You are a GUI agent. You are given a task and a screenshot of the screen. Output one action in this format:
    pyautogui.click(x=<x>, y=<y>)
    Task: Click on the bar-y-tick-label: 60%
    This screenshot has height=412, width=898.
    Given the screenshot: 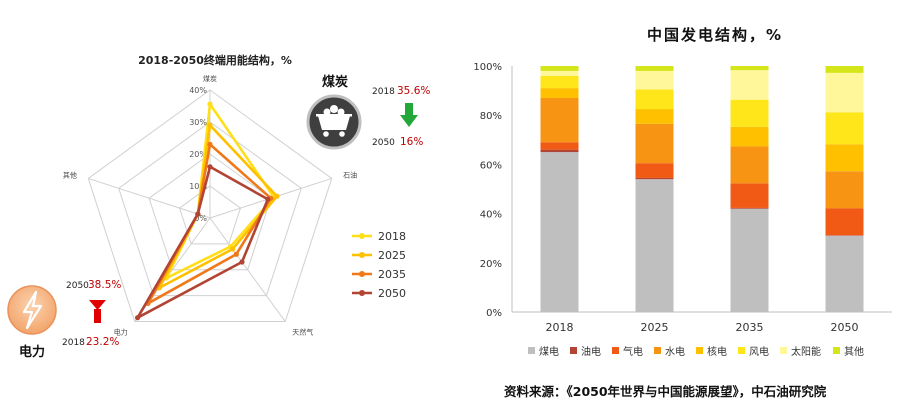 What is the action you would take?
    pyautogui.click(x=491, y=165)
    